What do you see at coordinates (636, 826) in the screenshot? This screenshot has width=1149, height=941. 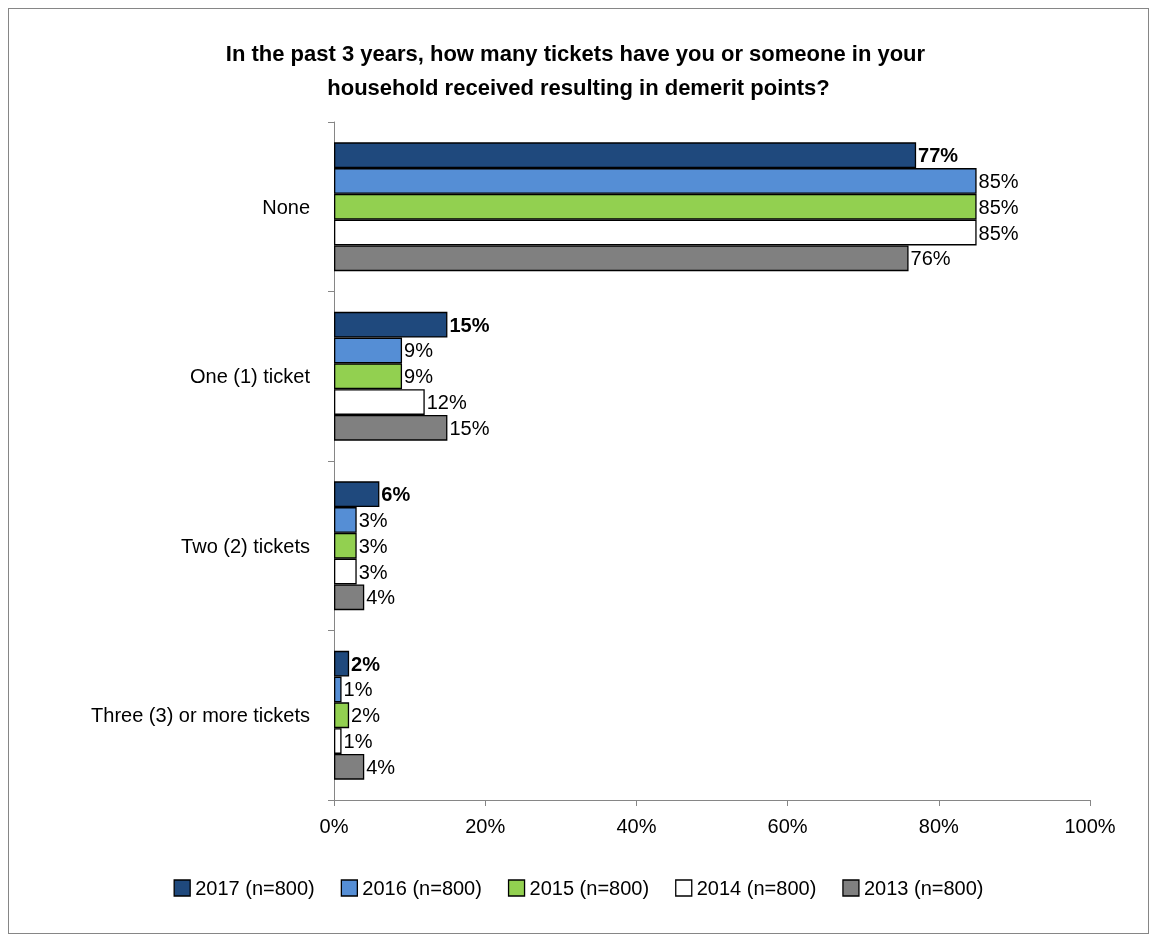 I see `x-tick-label: 40%` at bounding box center [636, 826].